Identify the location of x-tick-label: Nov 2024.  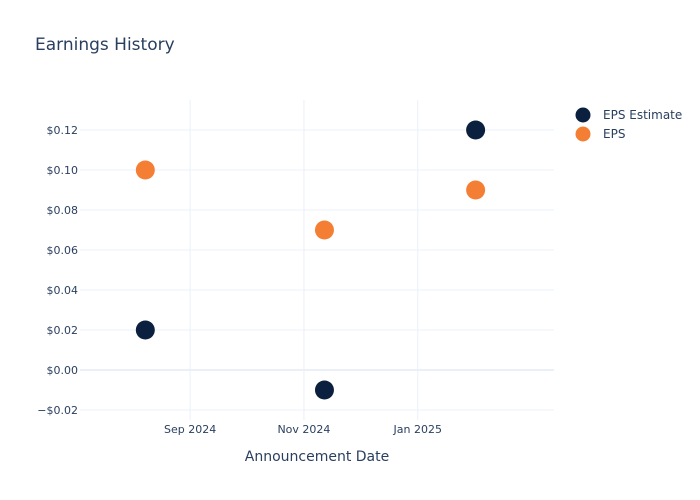
(303, 429).